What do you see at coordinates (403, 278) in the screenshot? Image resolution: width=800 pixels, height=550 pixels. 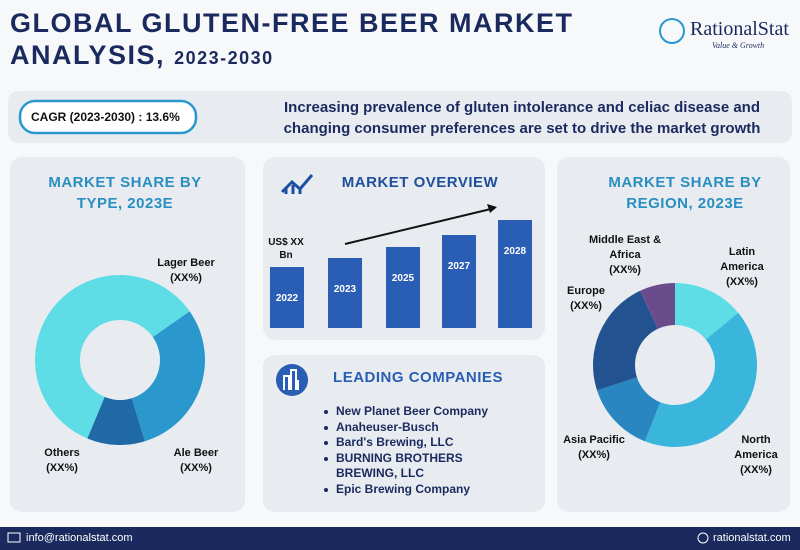 I see `bar-label: 2025` at bounding box center [403, 278].